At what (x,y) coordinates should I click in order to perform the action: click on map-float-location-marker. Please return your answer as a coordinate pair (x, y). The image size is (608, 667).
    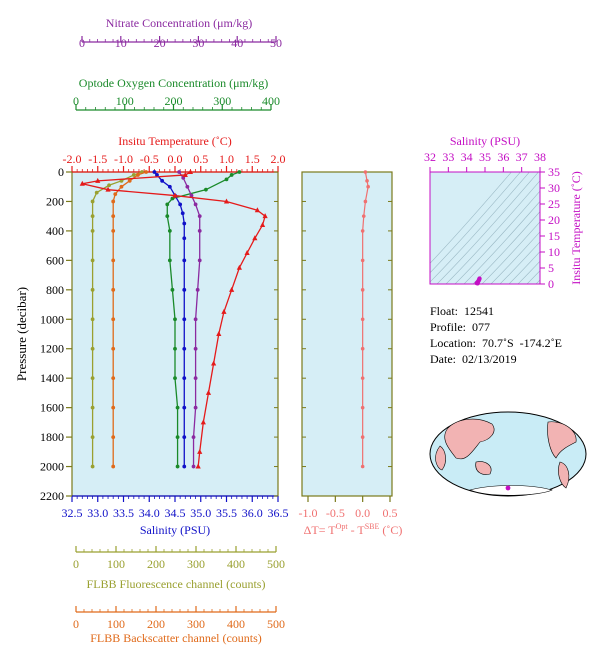
    Looking at the image, I should click on (508, 488).